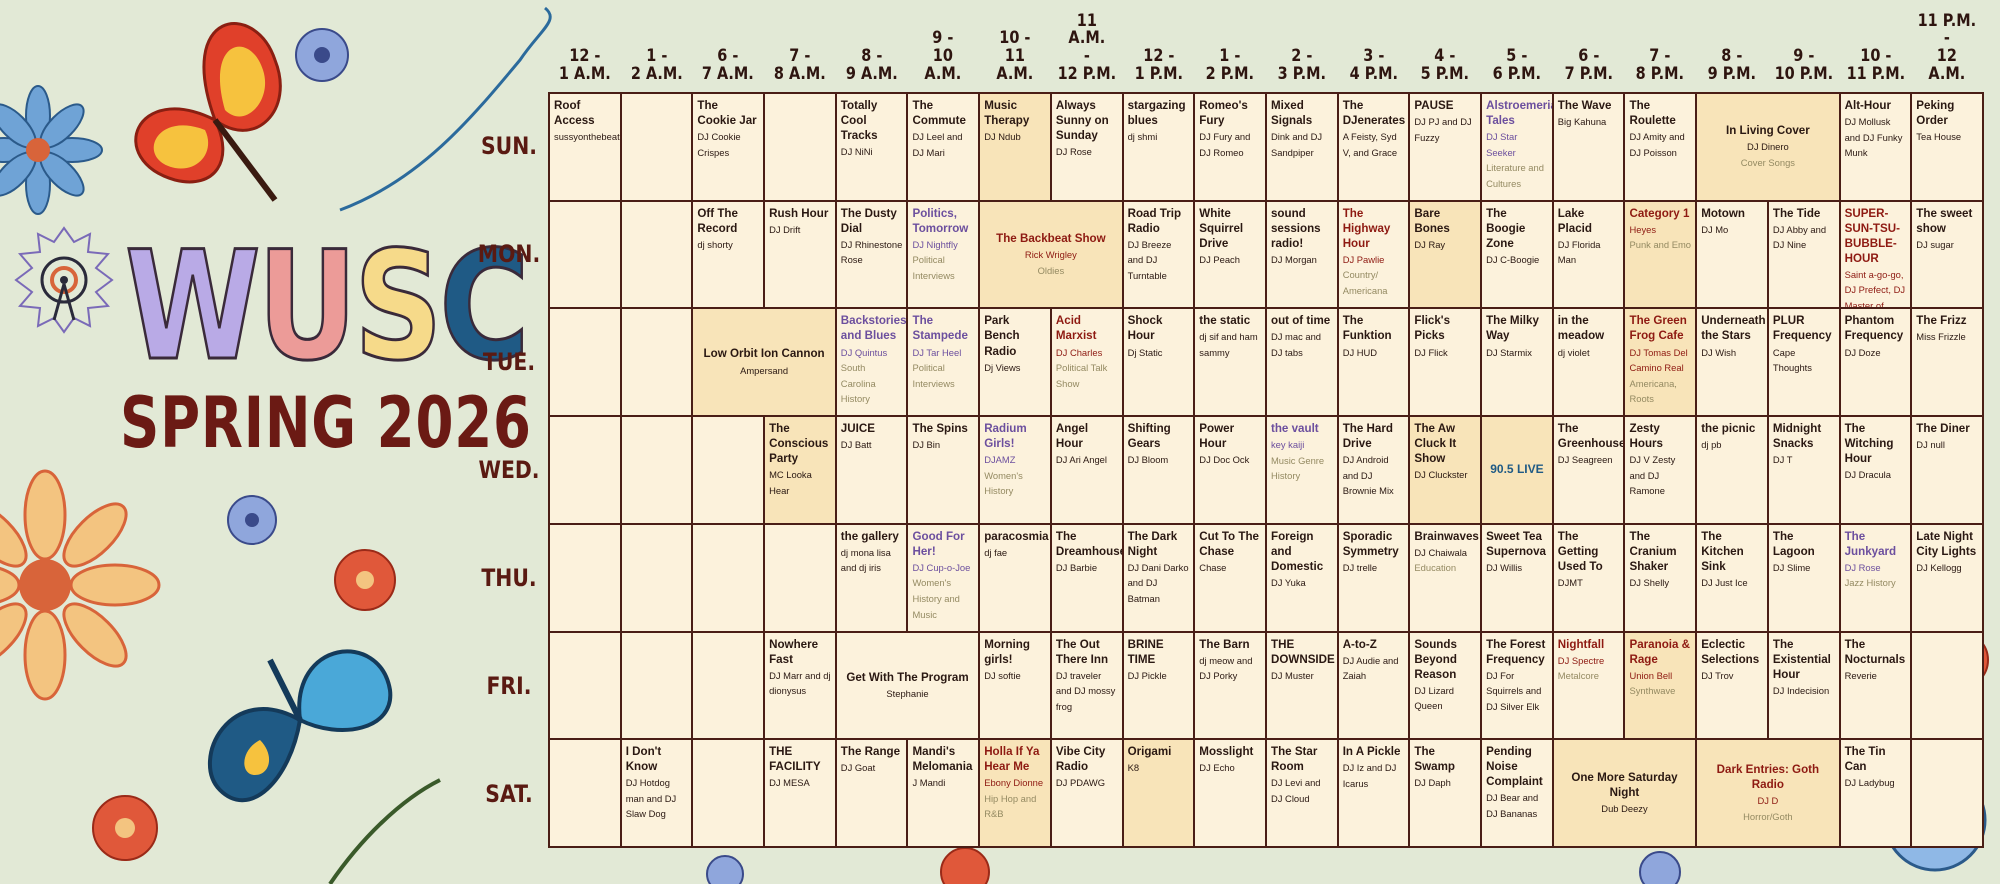 This screenshot has width=2000, height=884. What do you see at coordinates (509, 254) in the screenshot?
I see `day-label: MON.` at bounding box center [509, 254].